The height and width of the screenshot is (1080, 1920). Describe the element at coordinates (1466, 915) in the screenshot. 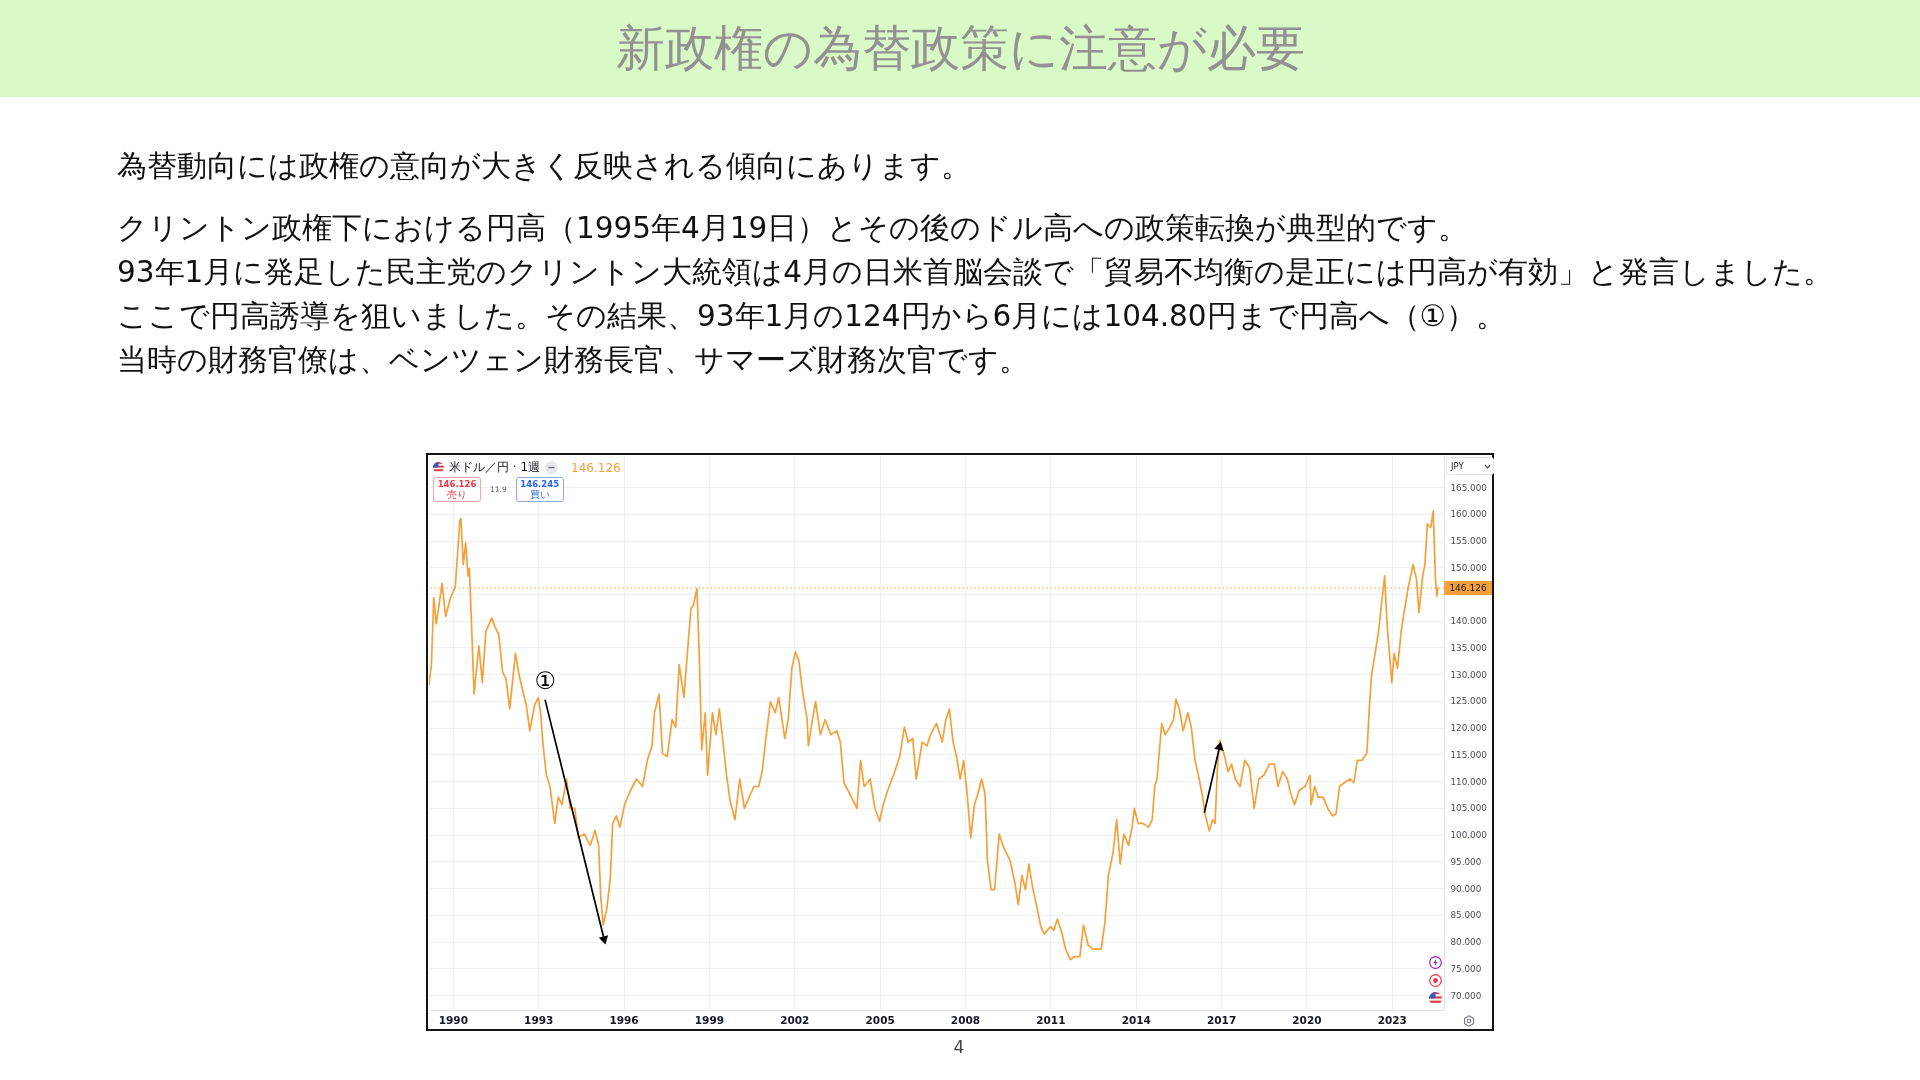

I see `y-tick-label: 85.000` at that location.